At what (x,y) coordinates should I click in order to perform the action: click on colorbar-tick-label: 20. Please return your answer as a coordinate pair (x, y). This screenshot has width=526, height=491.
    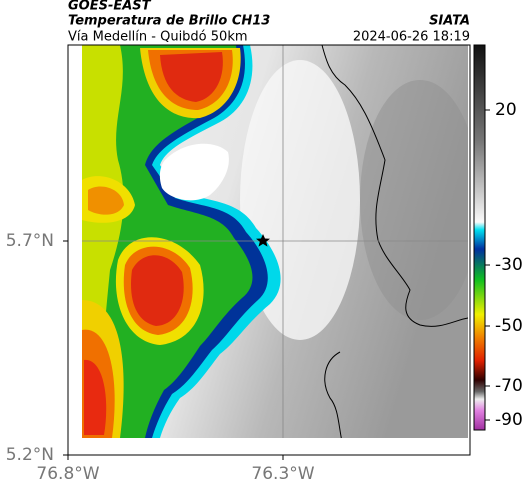
    Looking at the image, I should click on (506, 110).